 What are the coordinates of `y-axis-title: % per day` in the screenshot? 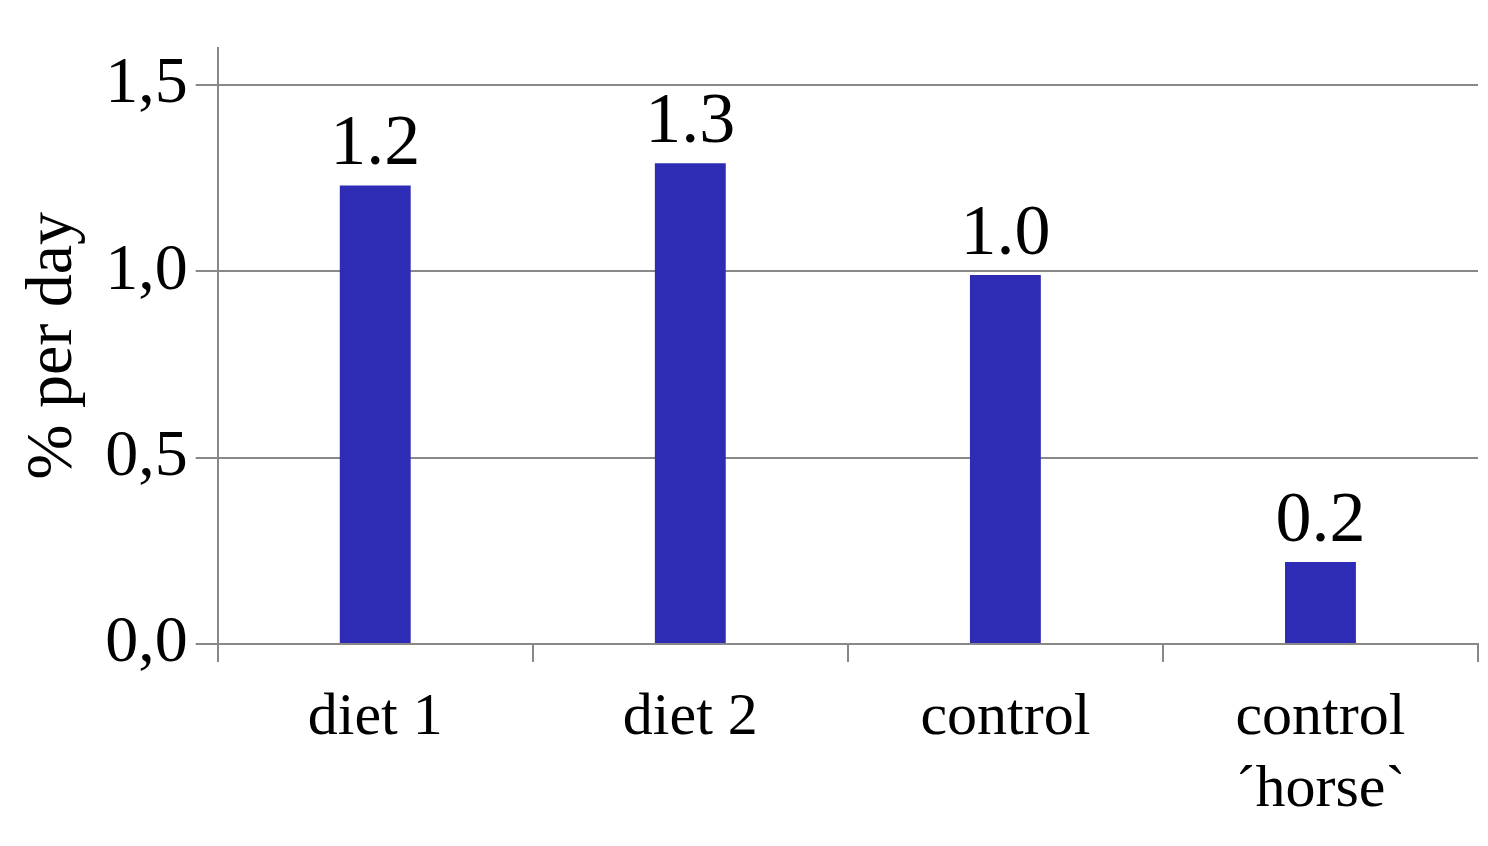 It's located at (48, 346).